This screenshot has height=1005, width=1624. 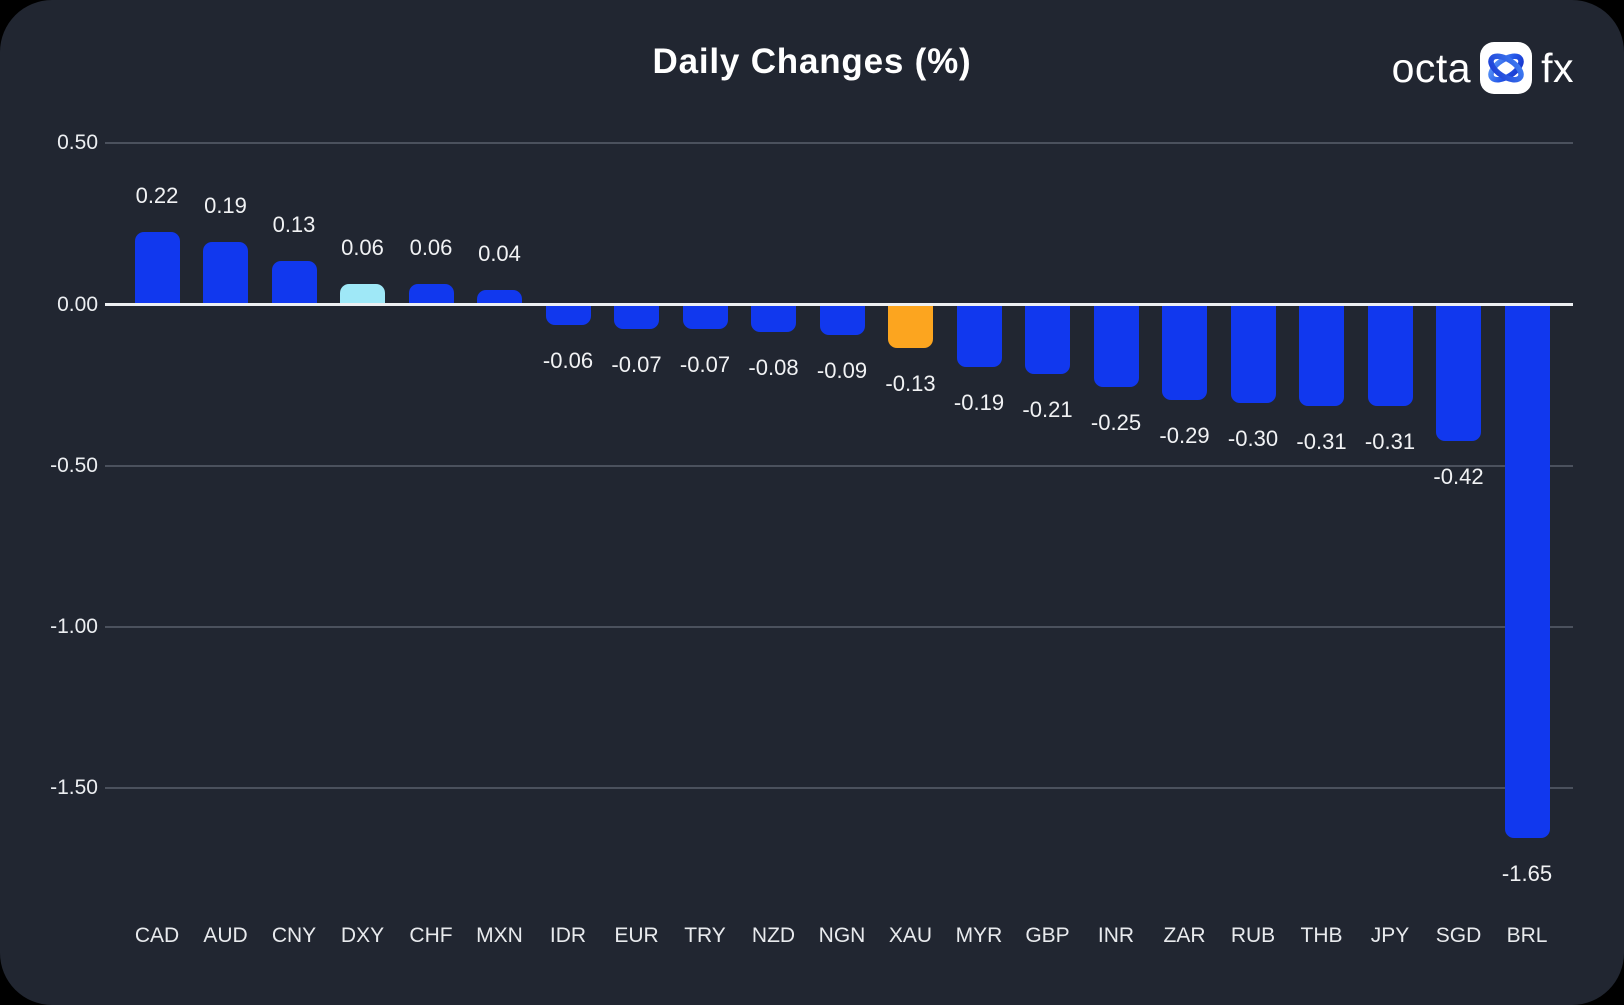 What do you see at coordinates (294, 935) in the screenshot?
I see `x-axis-label-CNY: CNY` at bounding box center [294, 935].